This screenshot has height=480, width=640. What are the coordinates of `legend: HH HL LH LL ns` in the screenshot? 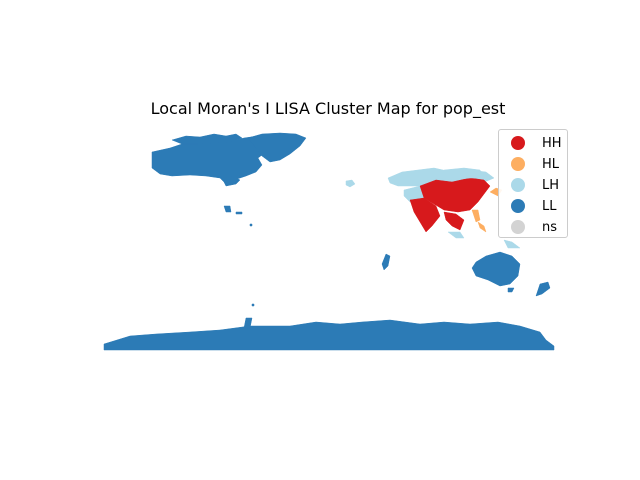 It's located at (533, 183).